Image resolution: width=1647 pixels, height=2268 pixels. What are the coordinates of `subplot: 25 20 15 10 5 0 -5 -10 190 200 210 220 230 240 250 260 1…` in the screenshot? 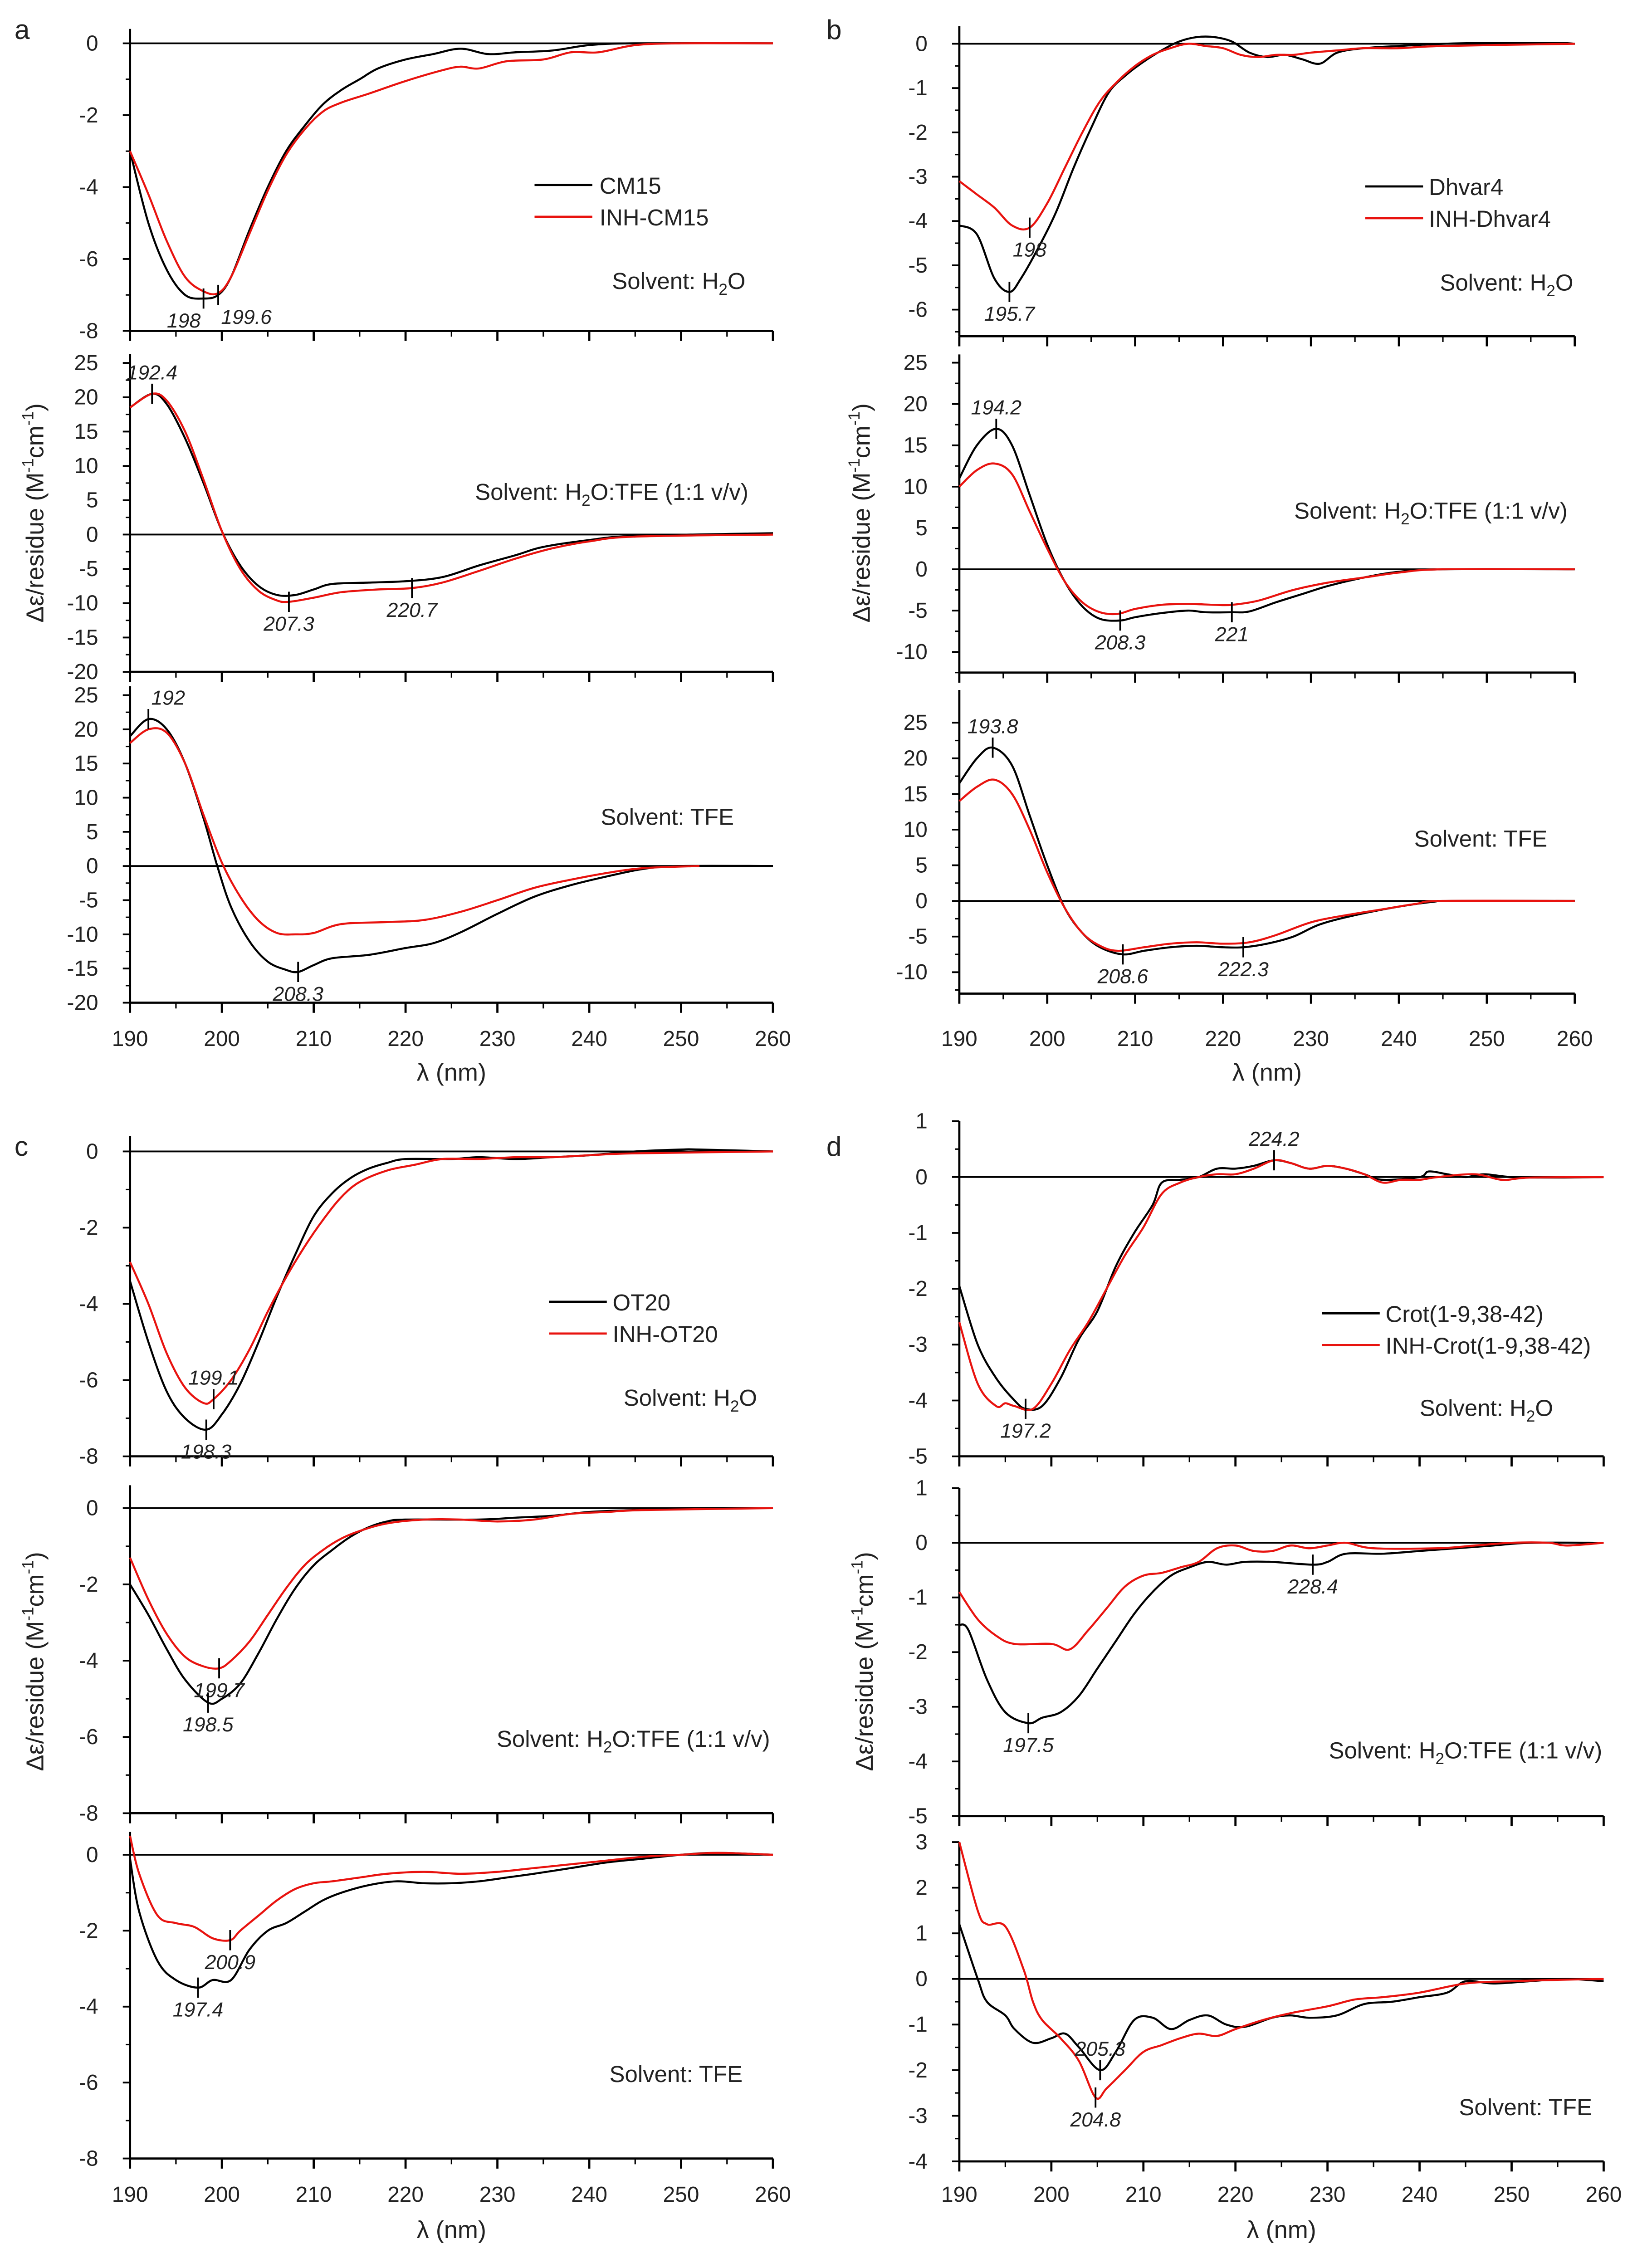 It's located at (1244, 870).